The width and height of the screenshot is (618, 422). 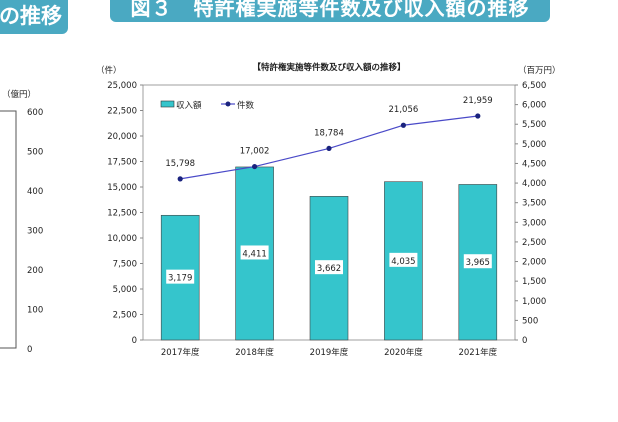 What do you see at coordinates (403, 352) in the screenshot?
I see `x-tick-label: 2020年度` at bounding box center [403, 352].